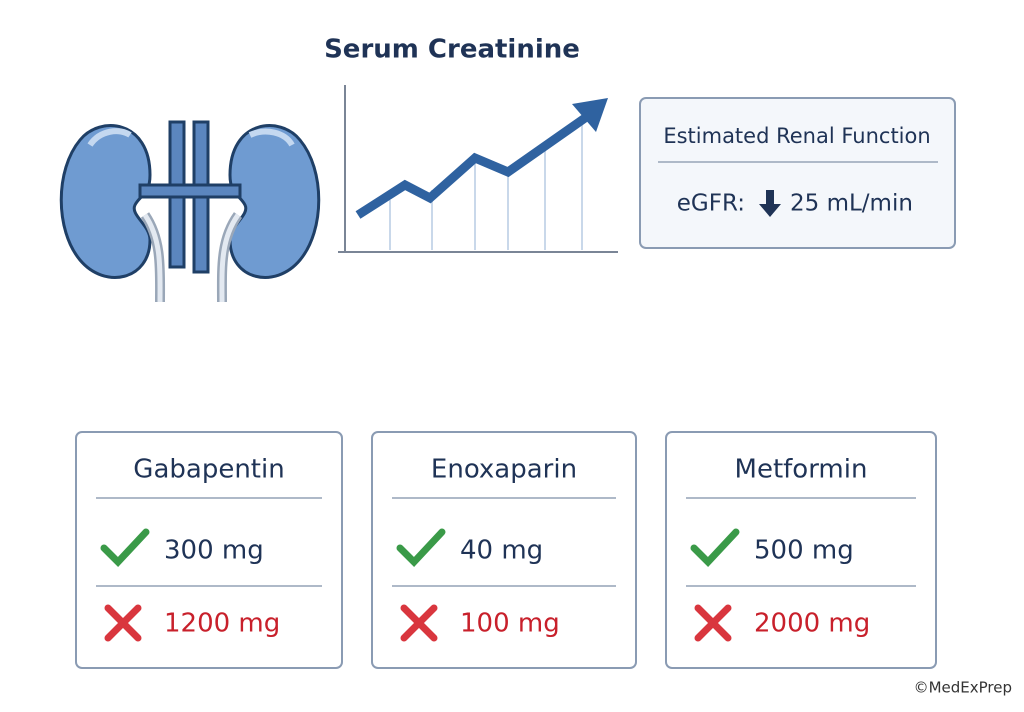 This screenshot has height=712, width=1024. What do you see at coordinates (812, 624) in the screenshot?
I see `unsafe-dose: 2000 mg` at bounding box center [812, 624].